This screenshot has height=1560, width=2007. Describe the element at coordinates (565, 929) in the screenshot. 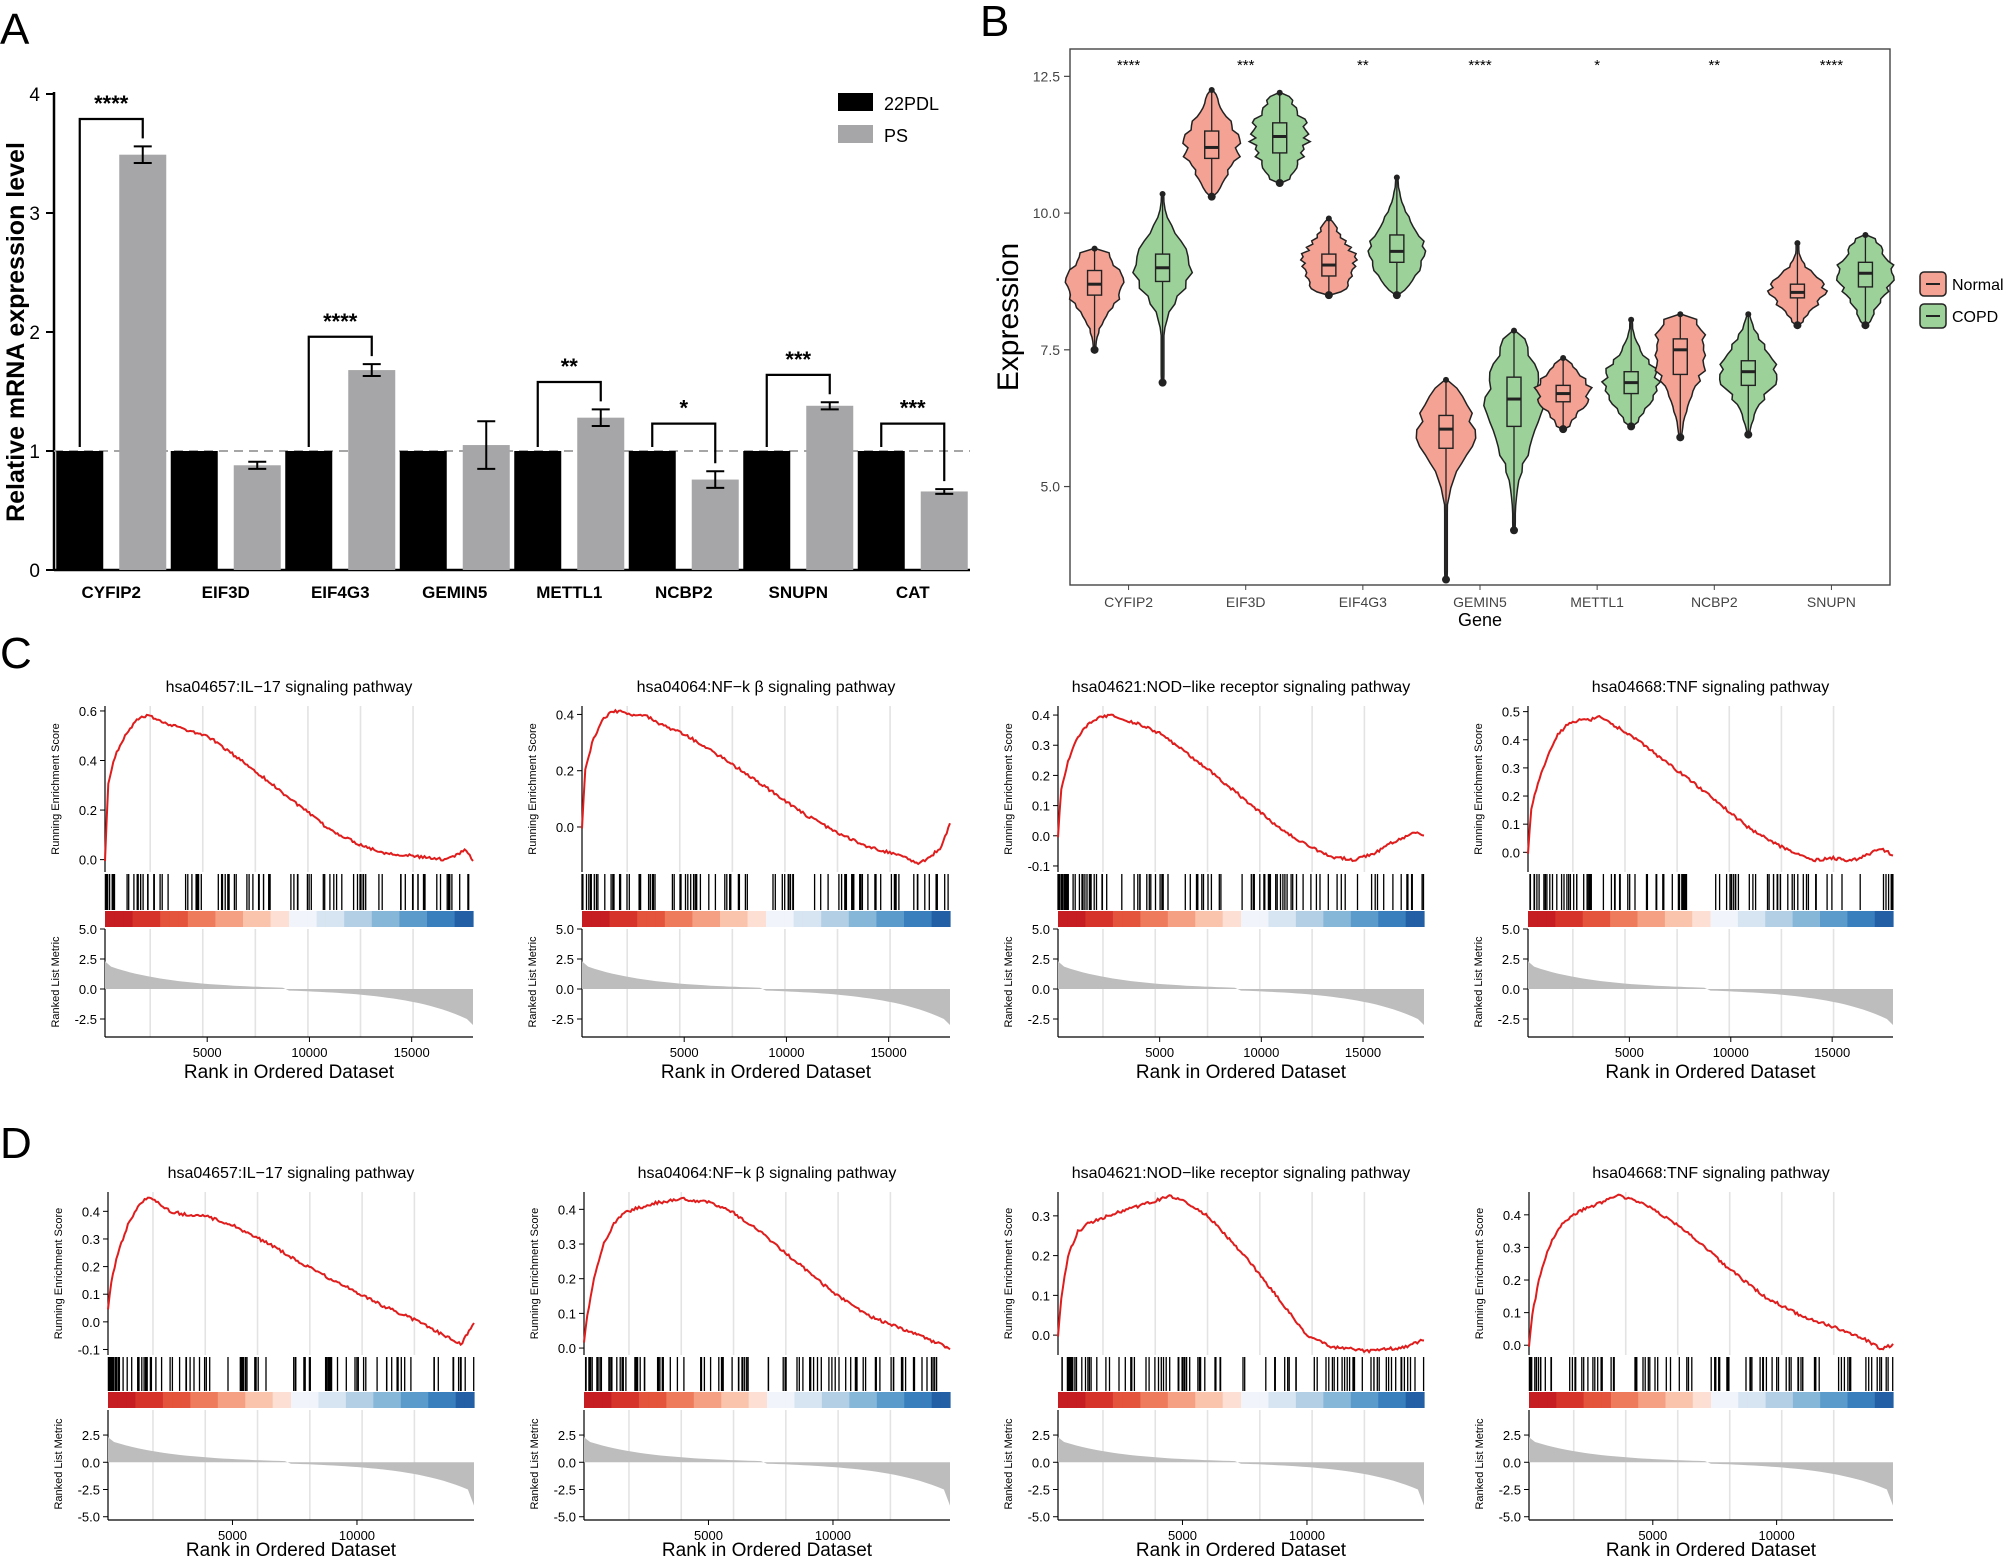

I see `metric-y-tick-label: 5.0` at that location.